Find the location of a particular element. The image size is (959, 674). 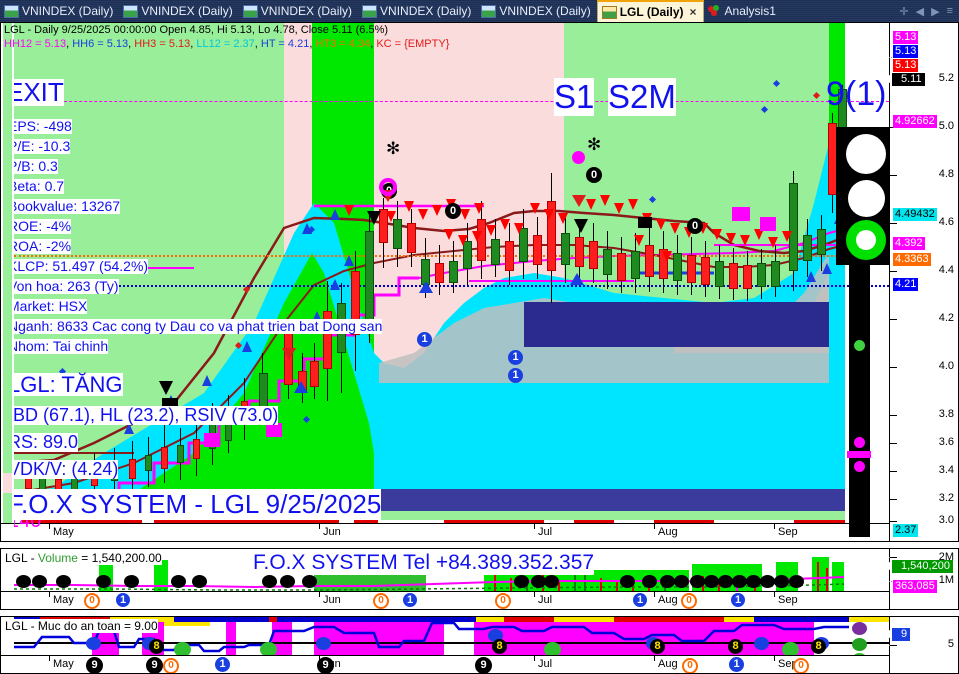

tab-vnindex-4: VNINDEX (Daily) is located at coordinates (417, 11).